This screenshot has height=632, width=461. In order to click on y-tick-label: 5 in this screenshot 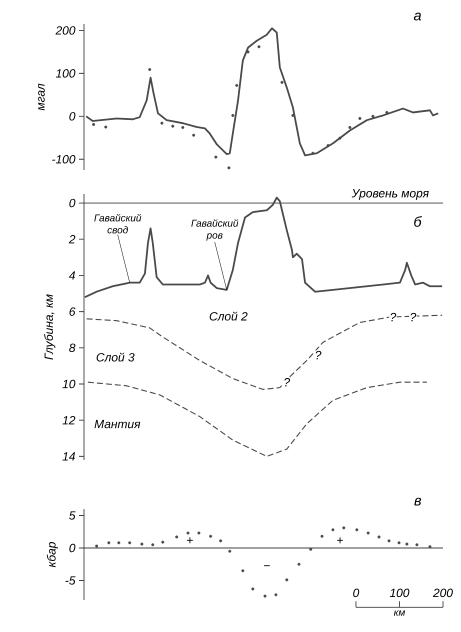, I will do `click(72, 515)`.